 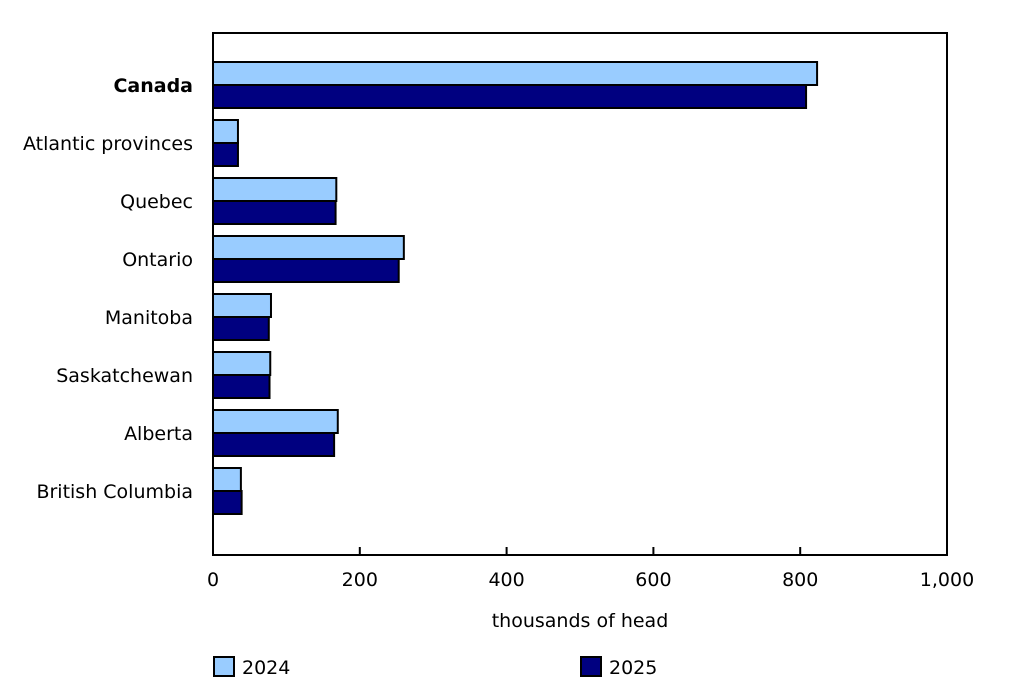 I want to click on x-tick-label: 1,000, so click(x=947, y=580).